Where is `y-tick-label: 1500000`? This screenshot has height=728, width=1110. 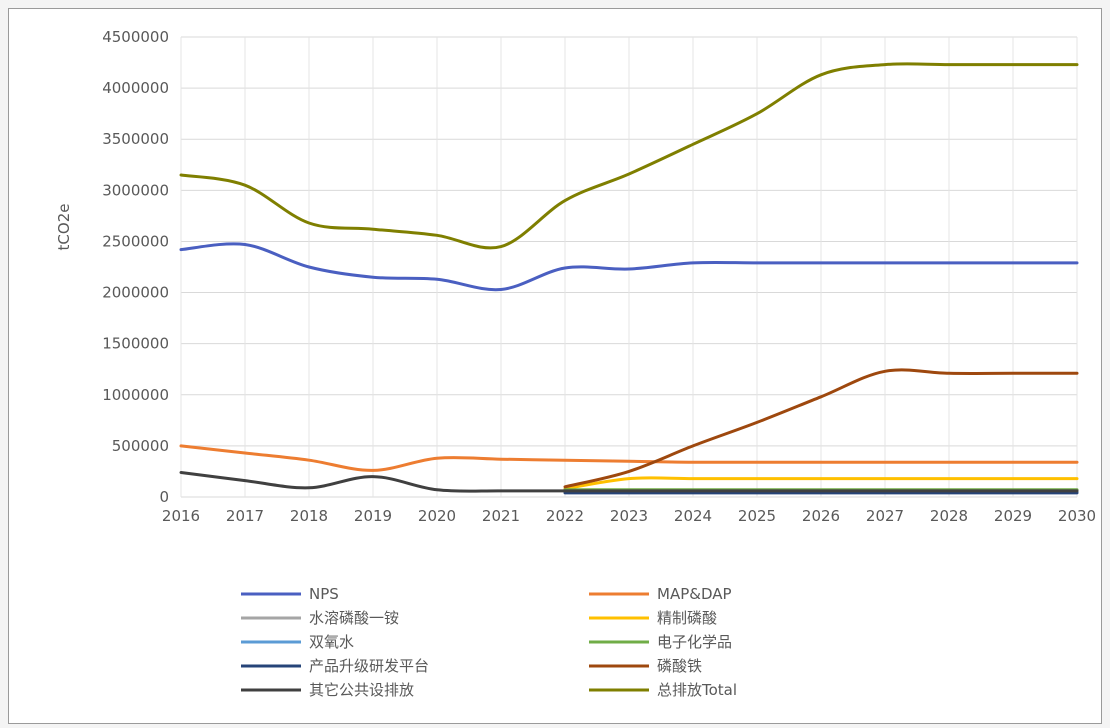
y-tick-label: 1500000 is located at coordinates (135, 344).